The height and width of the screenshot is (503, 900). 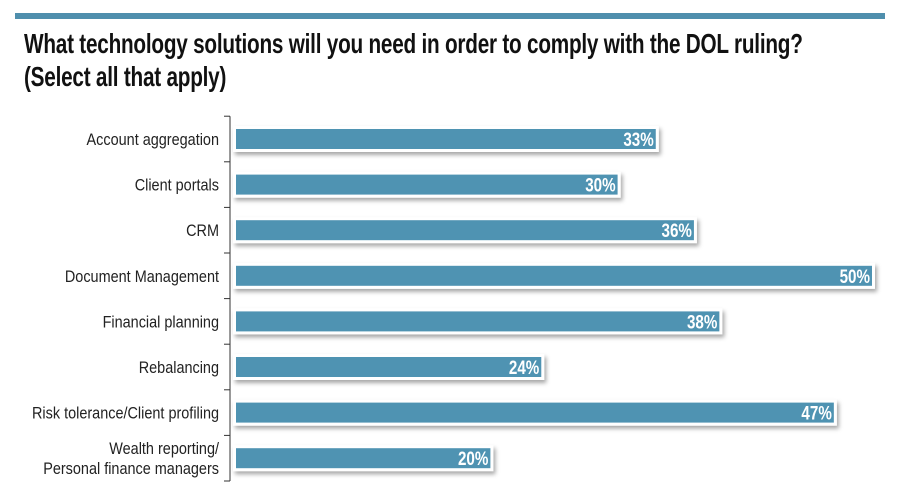 What do you see at coordinates (638, 139) in the screenshot?
I see `value-label: 33%` at bounding box center [638, 139].